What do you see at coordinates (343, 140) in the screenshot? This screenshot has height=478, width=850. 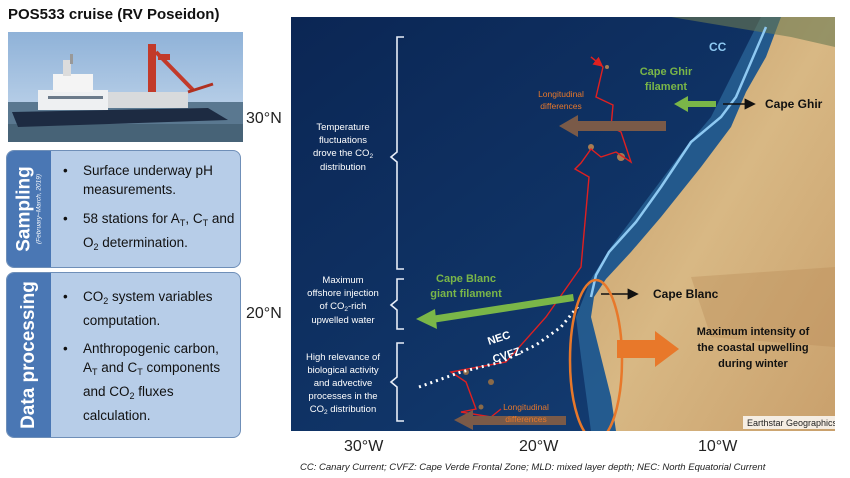 I see `svg-text: fluctuations` at bounding box center [343, 140].